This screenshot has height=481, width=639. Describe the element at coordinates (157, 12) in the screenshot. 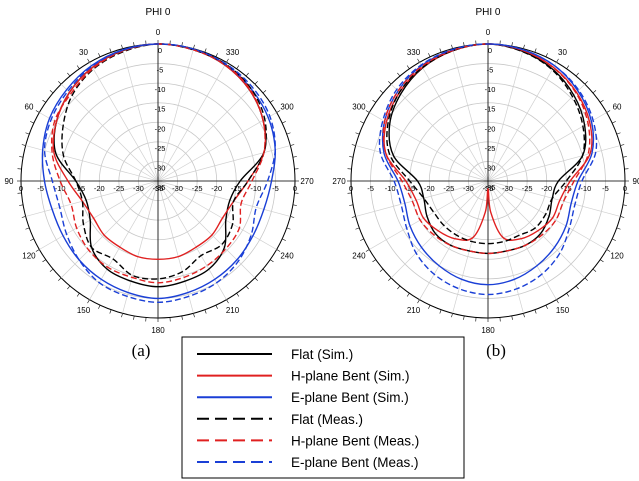

I see `chart-title-a: PHI 0` at that location.